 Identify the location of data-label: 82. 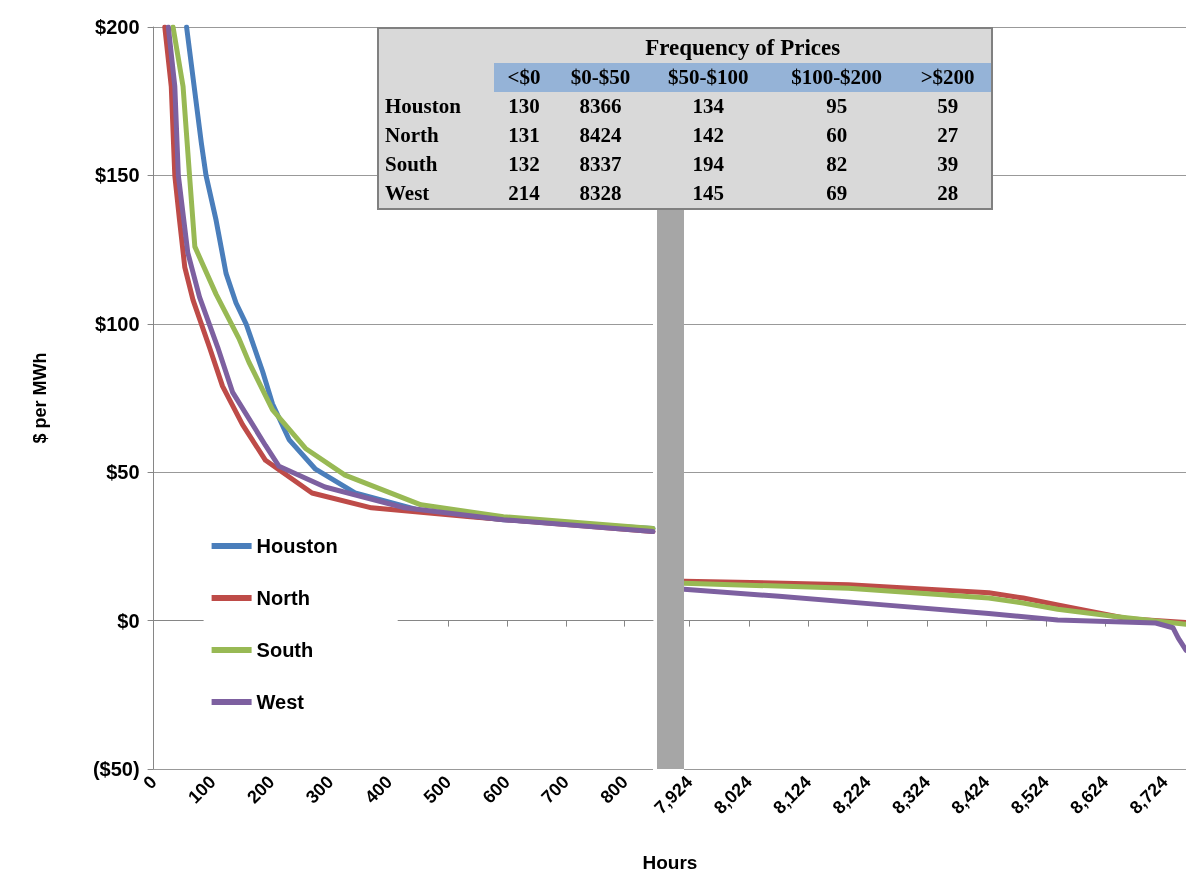
(837, 164).